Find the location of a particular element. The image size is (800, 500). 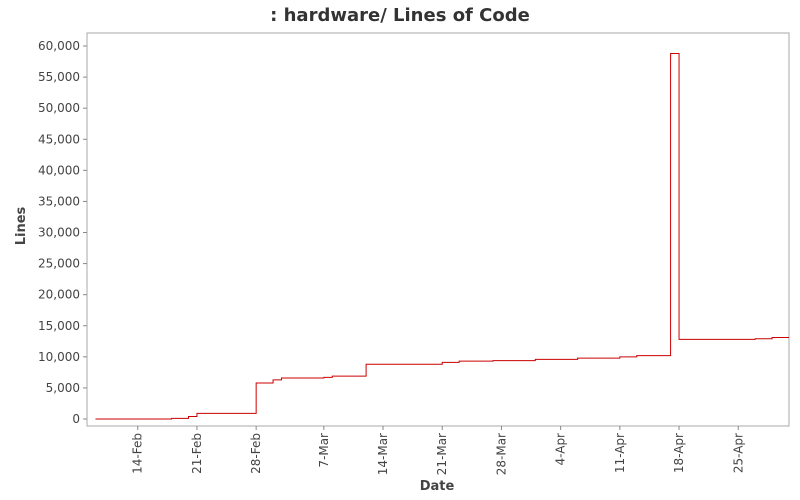

x-tick-label: 25-Apr is located at coordinates (738, 453).